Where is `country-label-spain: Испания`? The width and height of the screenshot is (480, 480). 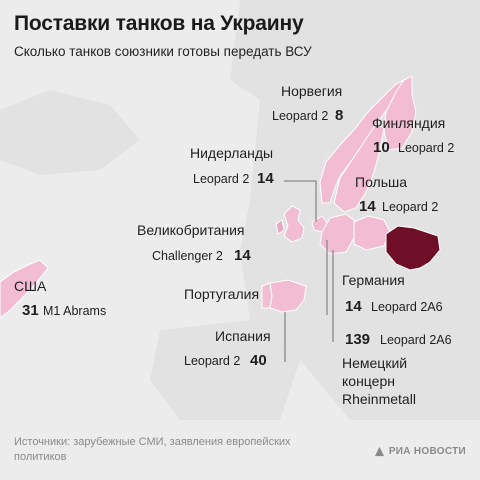 country-label-spain: Испания is located at coordinates (243, 336).